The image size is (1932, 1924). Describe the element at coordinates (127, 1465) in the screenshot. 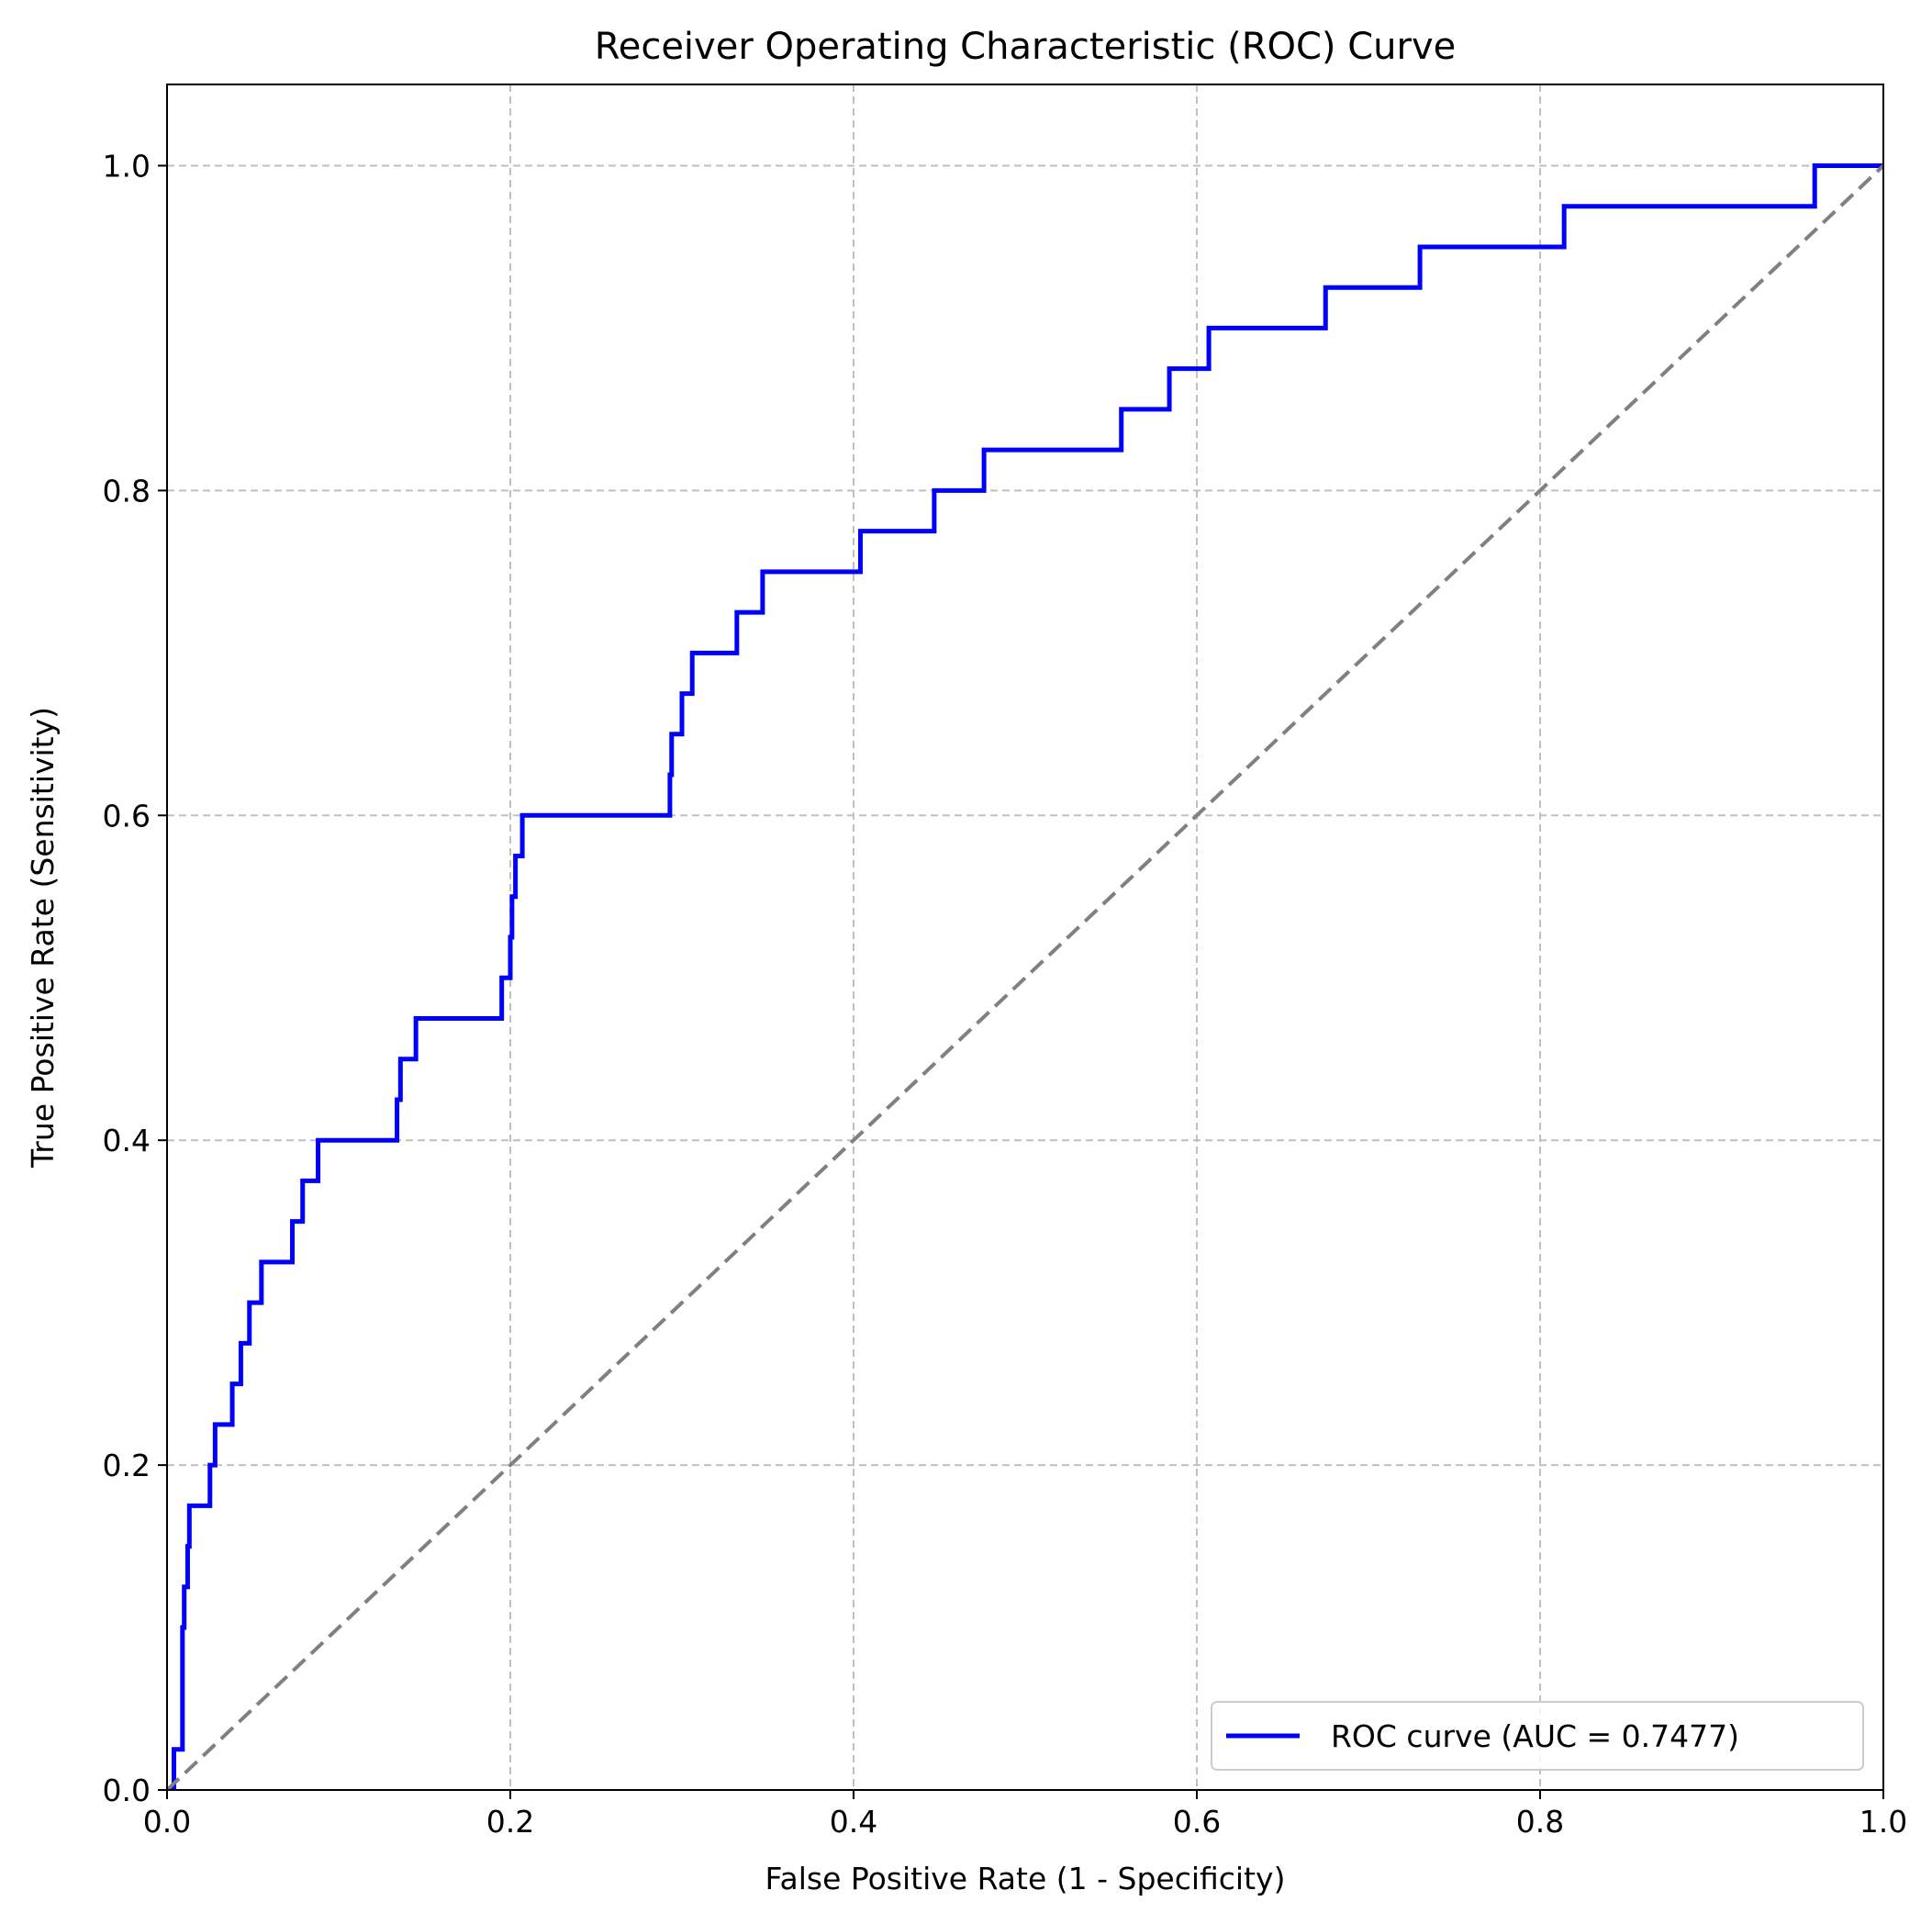

I see `y-tick-label-1: 0.2` at that location.